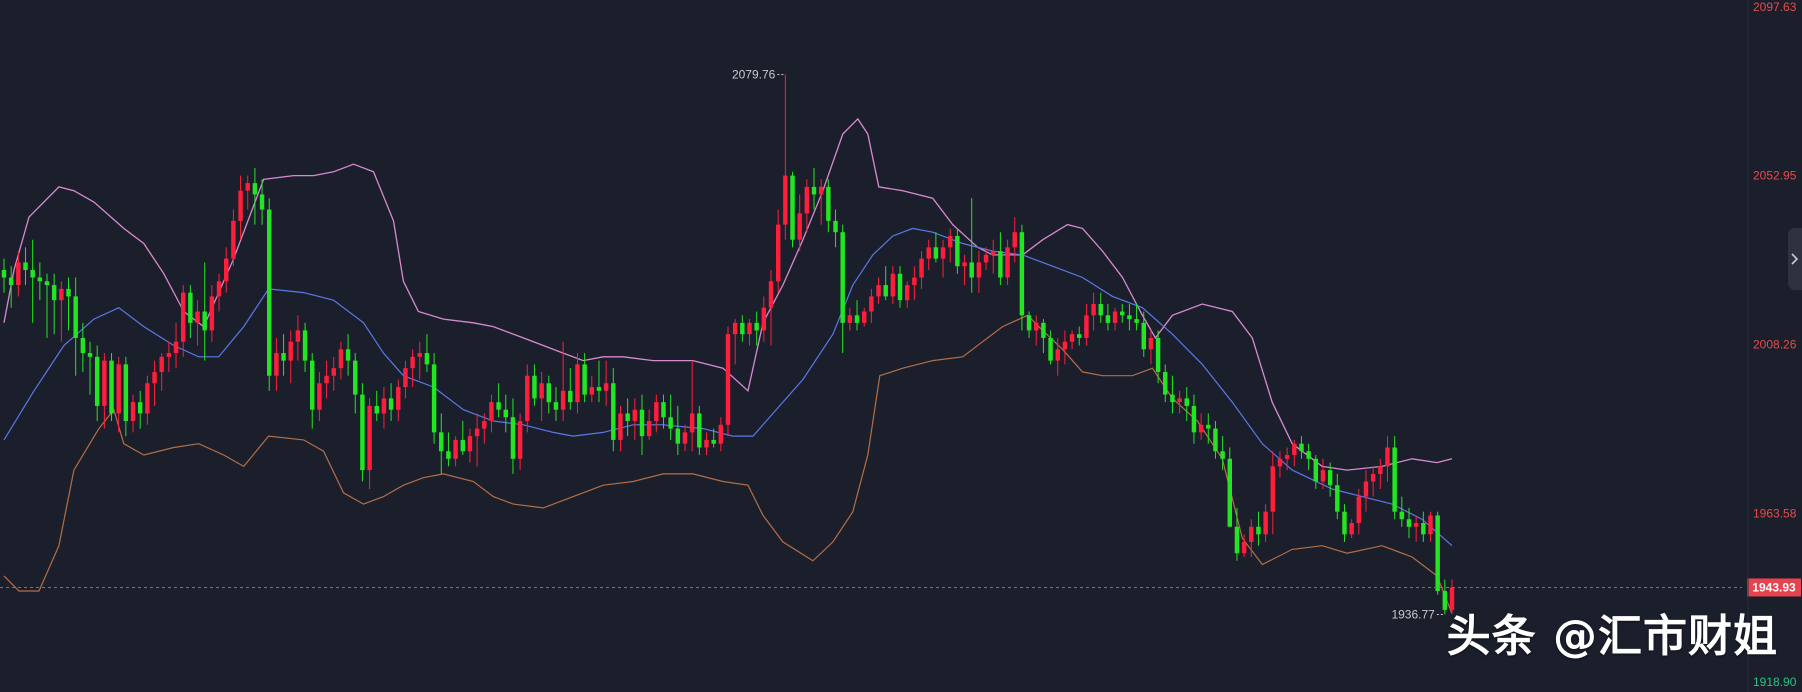 The image size is (1802, 692). I want to click on current-price-label: 1943.93, so click(1774, 587).